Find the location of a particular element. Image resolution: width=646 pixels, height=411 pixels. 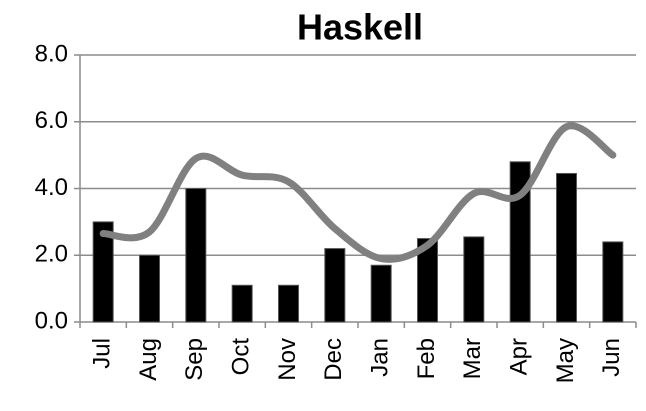

y-tick-label: 0.0 is located at coordinates (51, 320).